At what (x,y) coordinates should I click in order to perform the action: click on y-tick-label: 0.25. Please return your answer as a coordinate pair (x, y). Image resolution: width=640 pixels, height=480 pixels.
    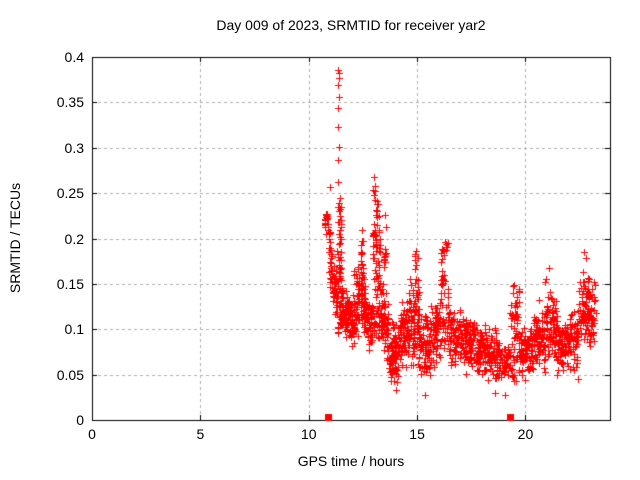
    Looking at the image, I should click on (70, 193).